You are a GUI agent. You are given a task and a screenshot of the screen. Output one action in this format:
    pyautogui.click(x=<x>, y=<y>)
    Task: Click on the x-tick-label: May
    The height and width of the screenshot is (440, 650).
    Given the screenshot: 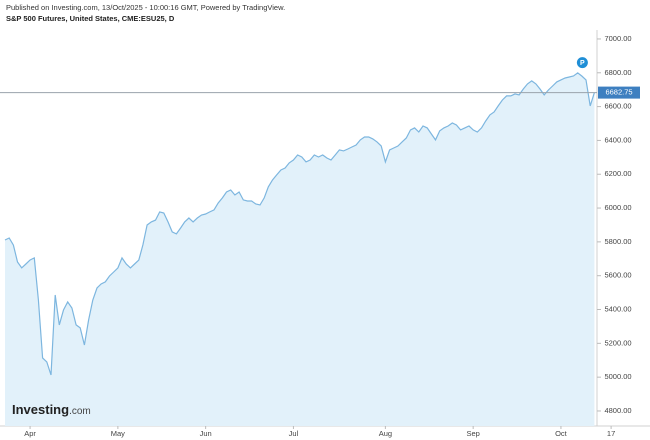 What is the action you would take?
    pyautogui.click(x=118, y=433)
    